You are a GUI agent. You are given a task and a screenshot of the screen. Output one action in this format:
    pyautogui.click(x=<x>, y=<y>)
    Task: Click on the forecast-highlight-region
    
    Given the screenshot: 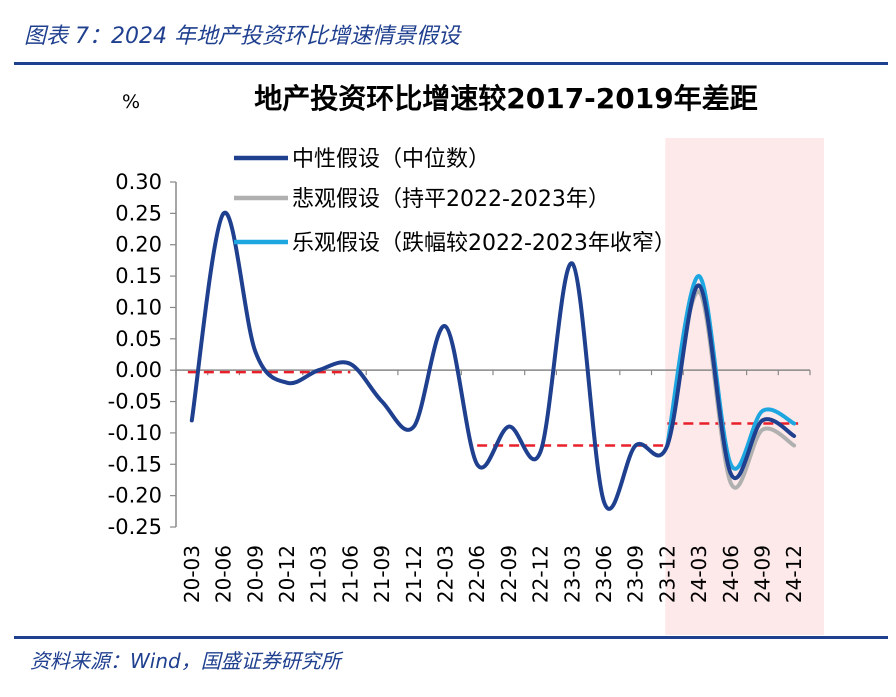 What is the action you would take?
    pyautogui.click(x=744, y=386)
    